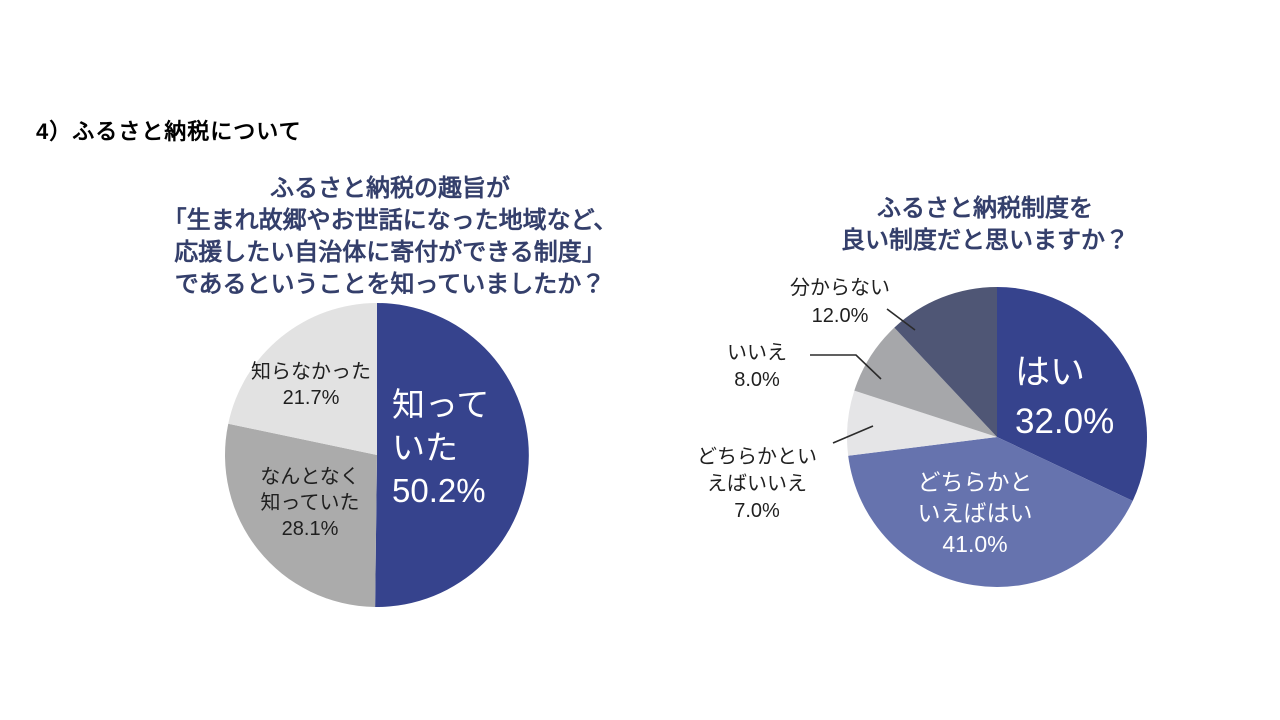  What do you see at coordinates (1065, 421) in the screenshot?
I see `slice-label-value: 32.0%` at bounding box center [1065, 421].